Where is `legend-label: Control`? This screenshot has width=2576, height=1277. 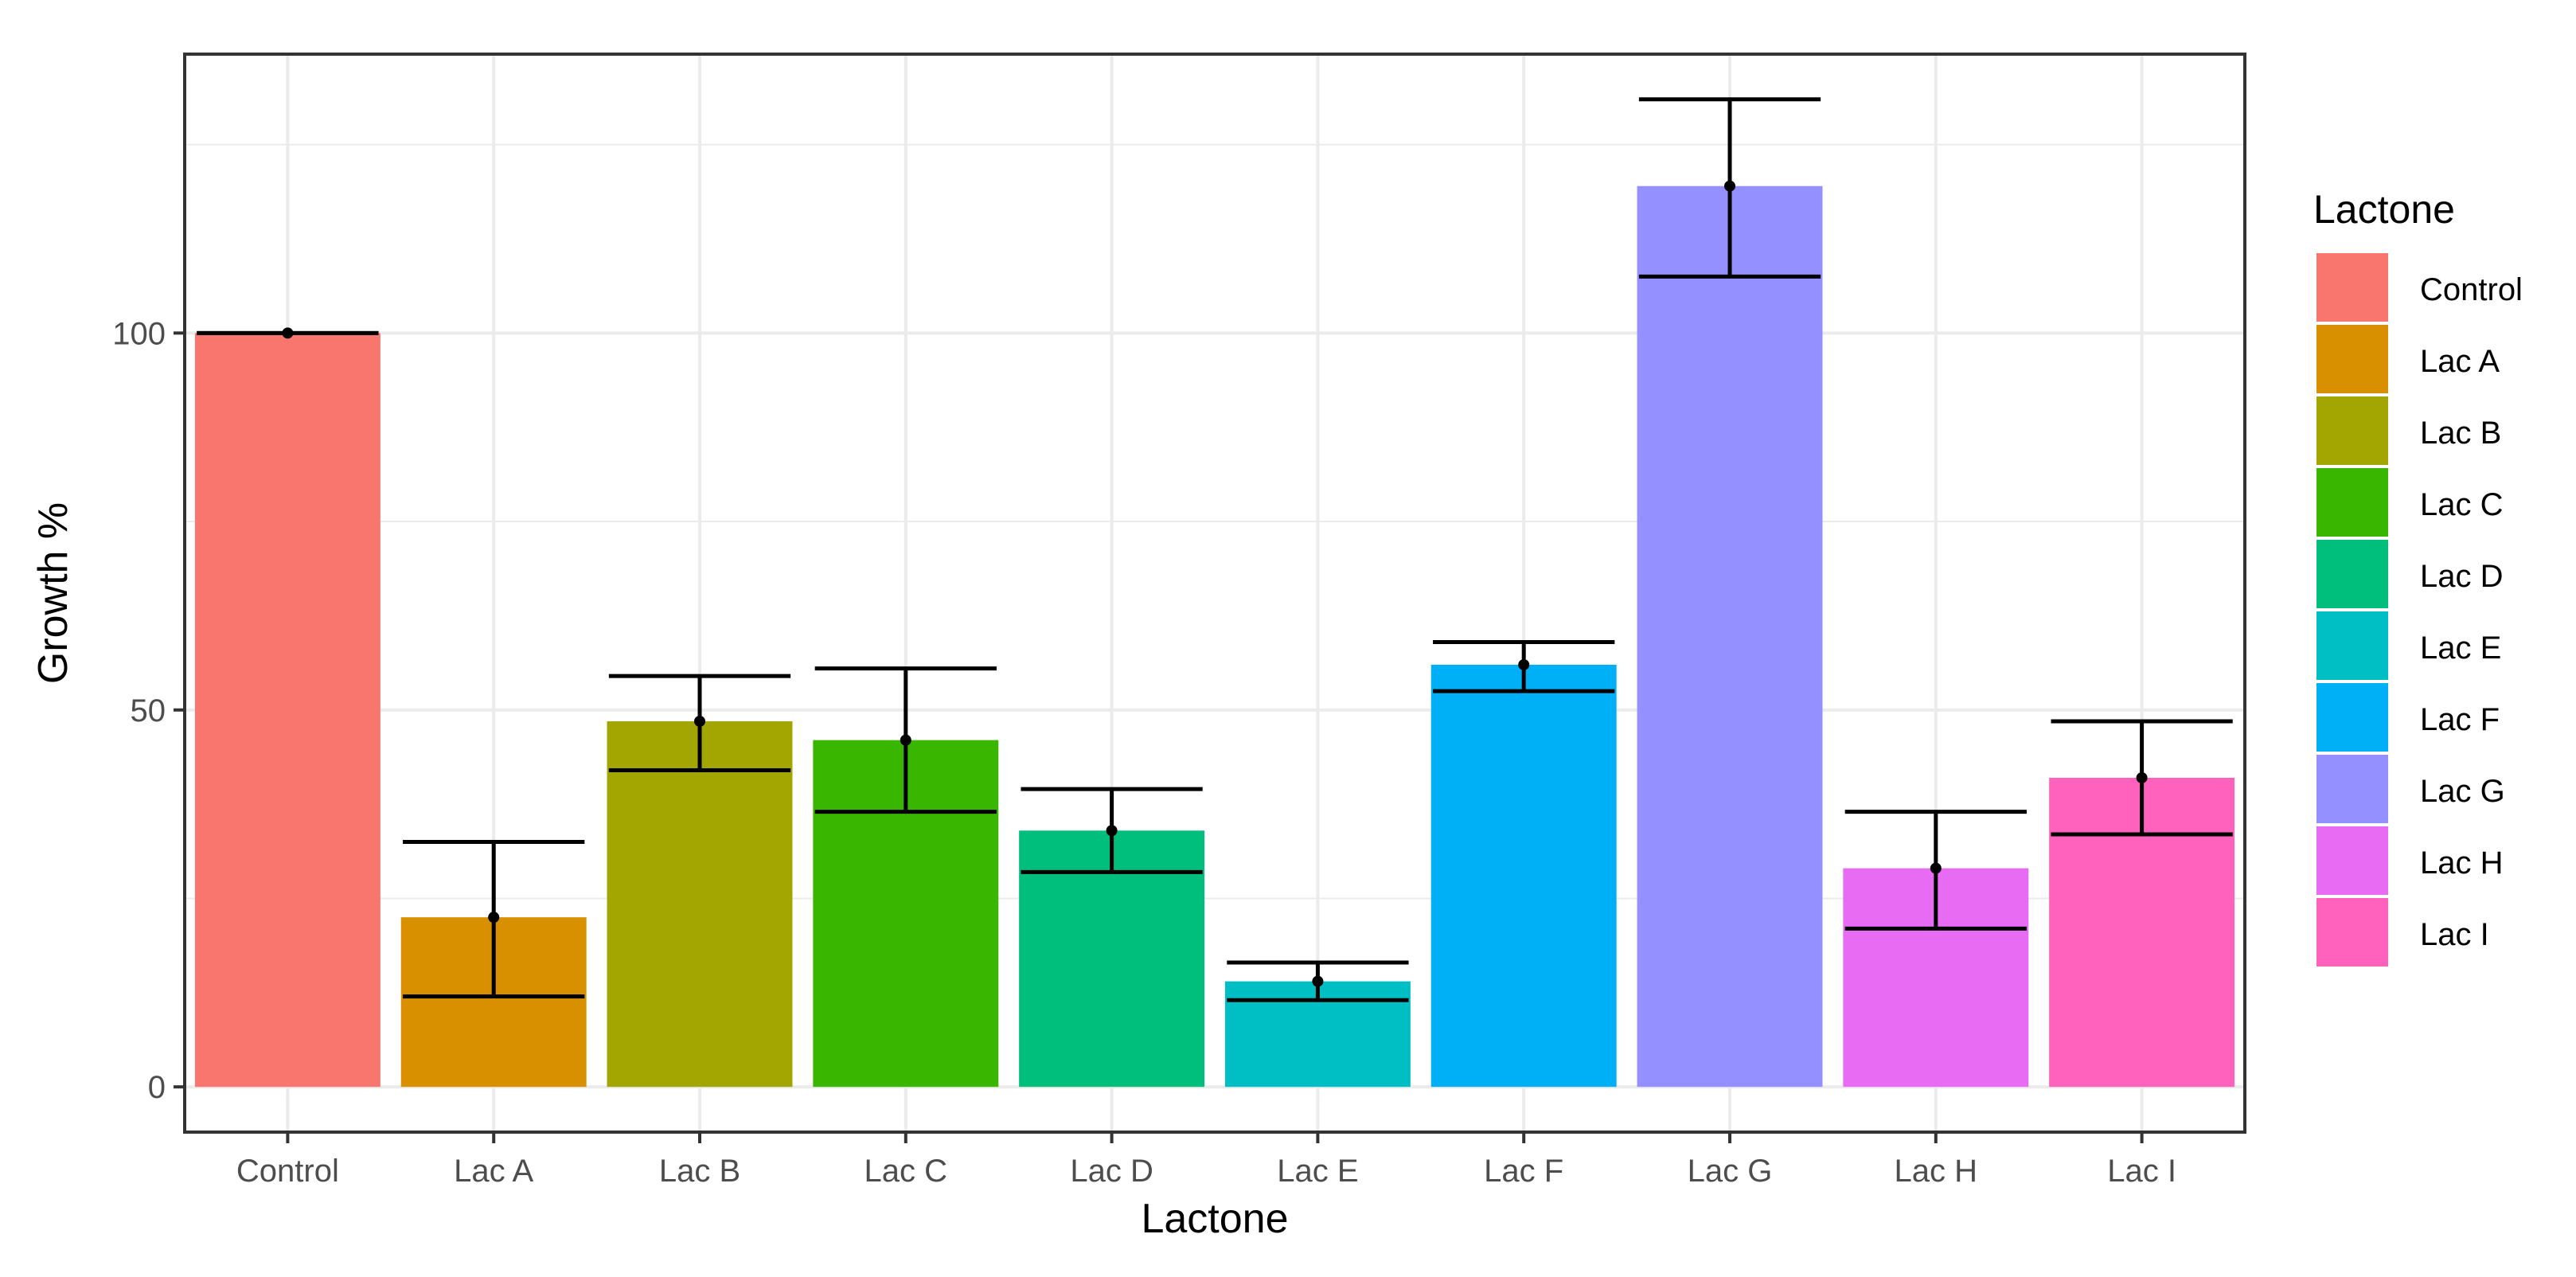
legend-label: Control is located at coordinates (2471, 289).